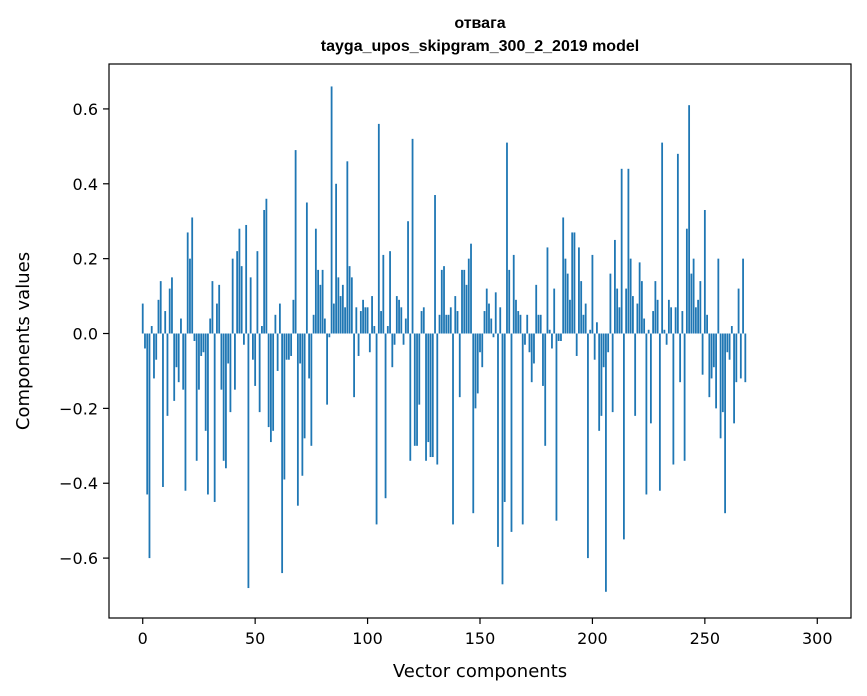 This screenshot has width=867, height=696. What do you see at coordinates (367, 638) in the screenshot?
I see `x-tick-label: 100` at bounding box center [367, 638].